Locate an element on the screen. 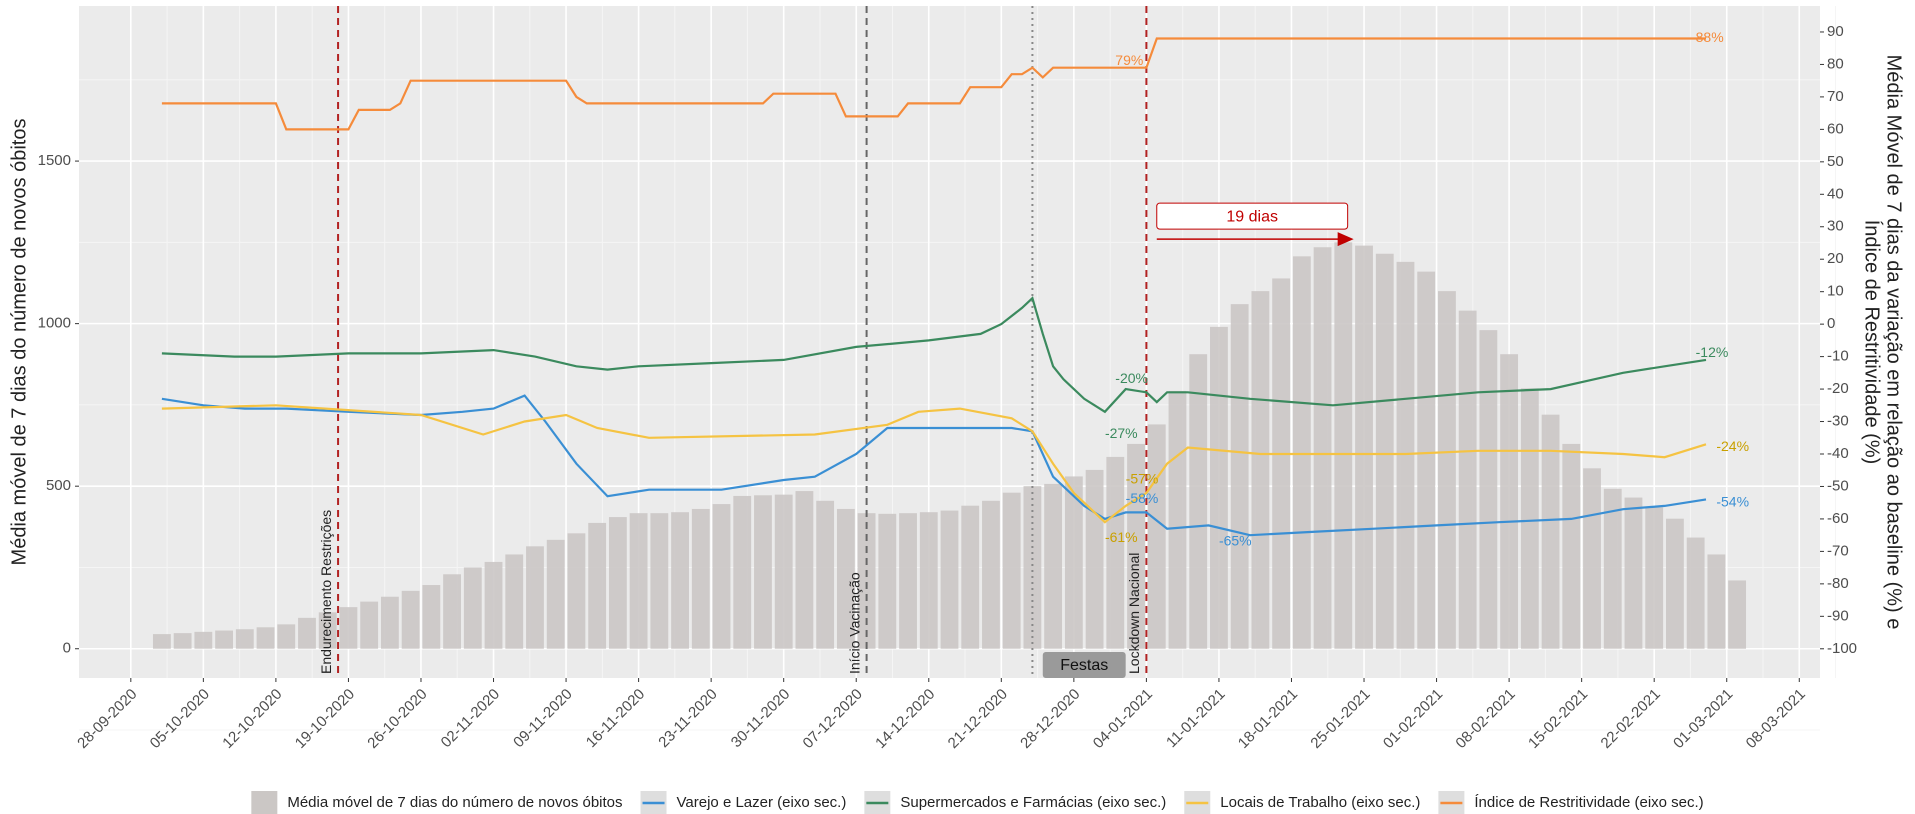 This screenshot has height=814, width=1915. y2-tick-label: 60 is located at coordinates (1835, 128).